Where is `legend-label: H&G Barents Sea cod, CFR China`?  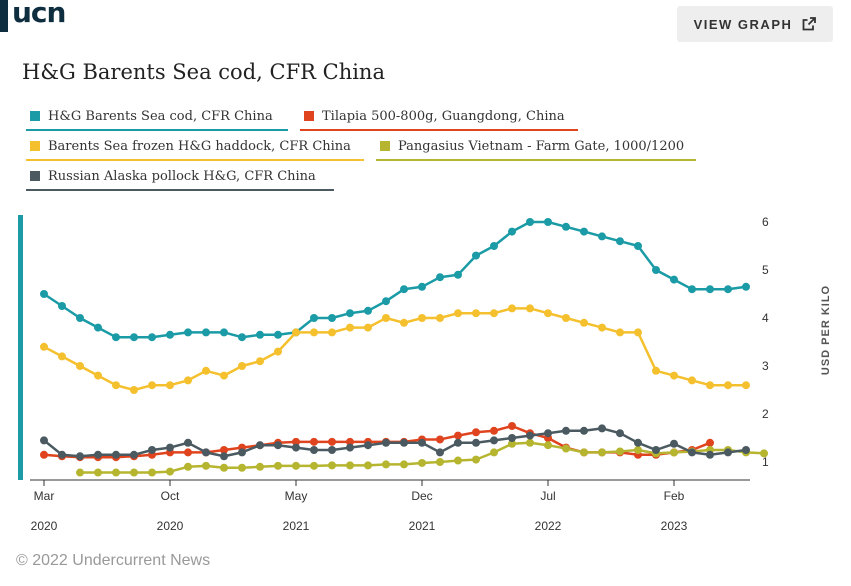
legend-label: H&G Barents Sea cod, CFR China is located at coordinates (160, 116).